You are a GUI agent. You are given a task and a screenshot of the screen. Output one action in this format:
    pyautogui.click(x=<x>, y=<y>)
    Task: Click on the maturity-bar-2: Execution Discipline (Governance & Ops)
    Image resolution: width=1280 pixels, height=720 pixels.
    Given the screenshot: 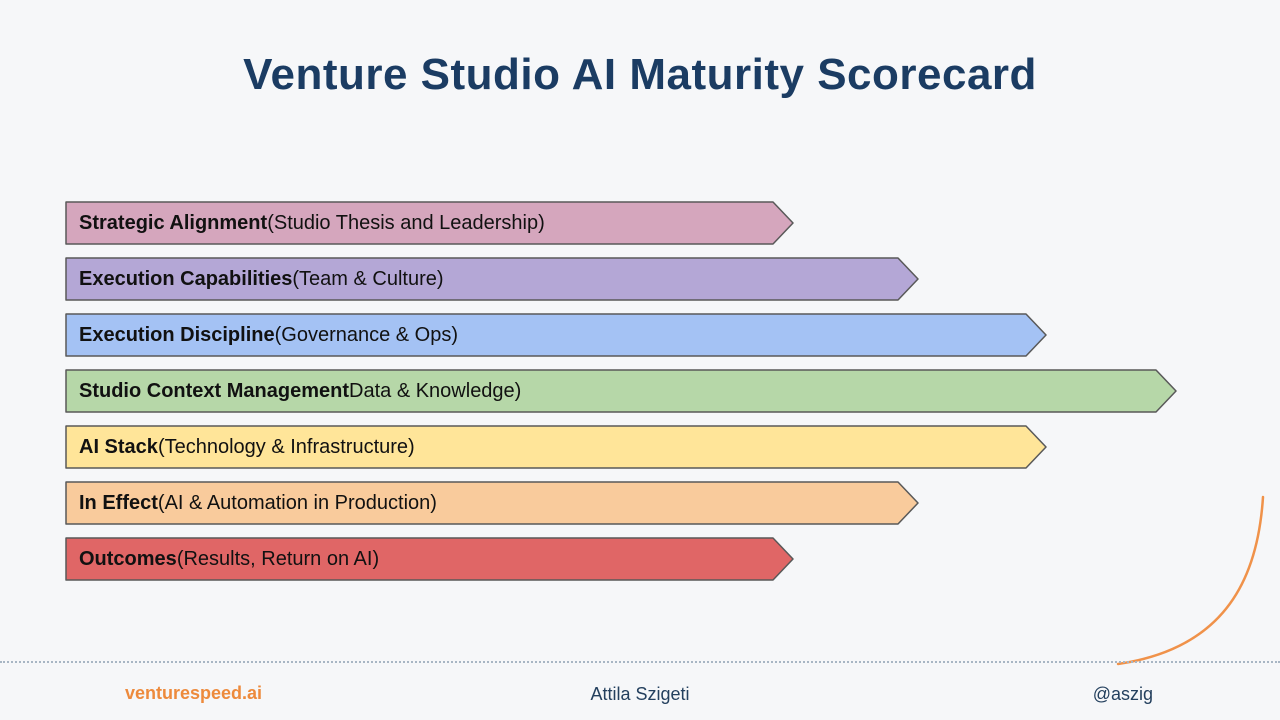 What is the action you would take?
    pyautogui.click(x=556, y=335)
    